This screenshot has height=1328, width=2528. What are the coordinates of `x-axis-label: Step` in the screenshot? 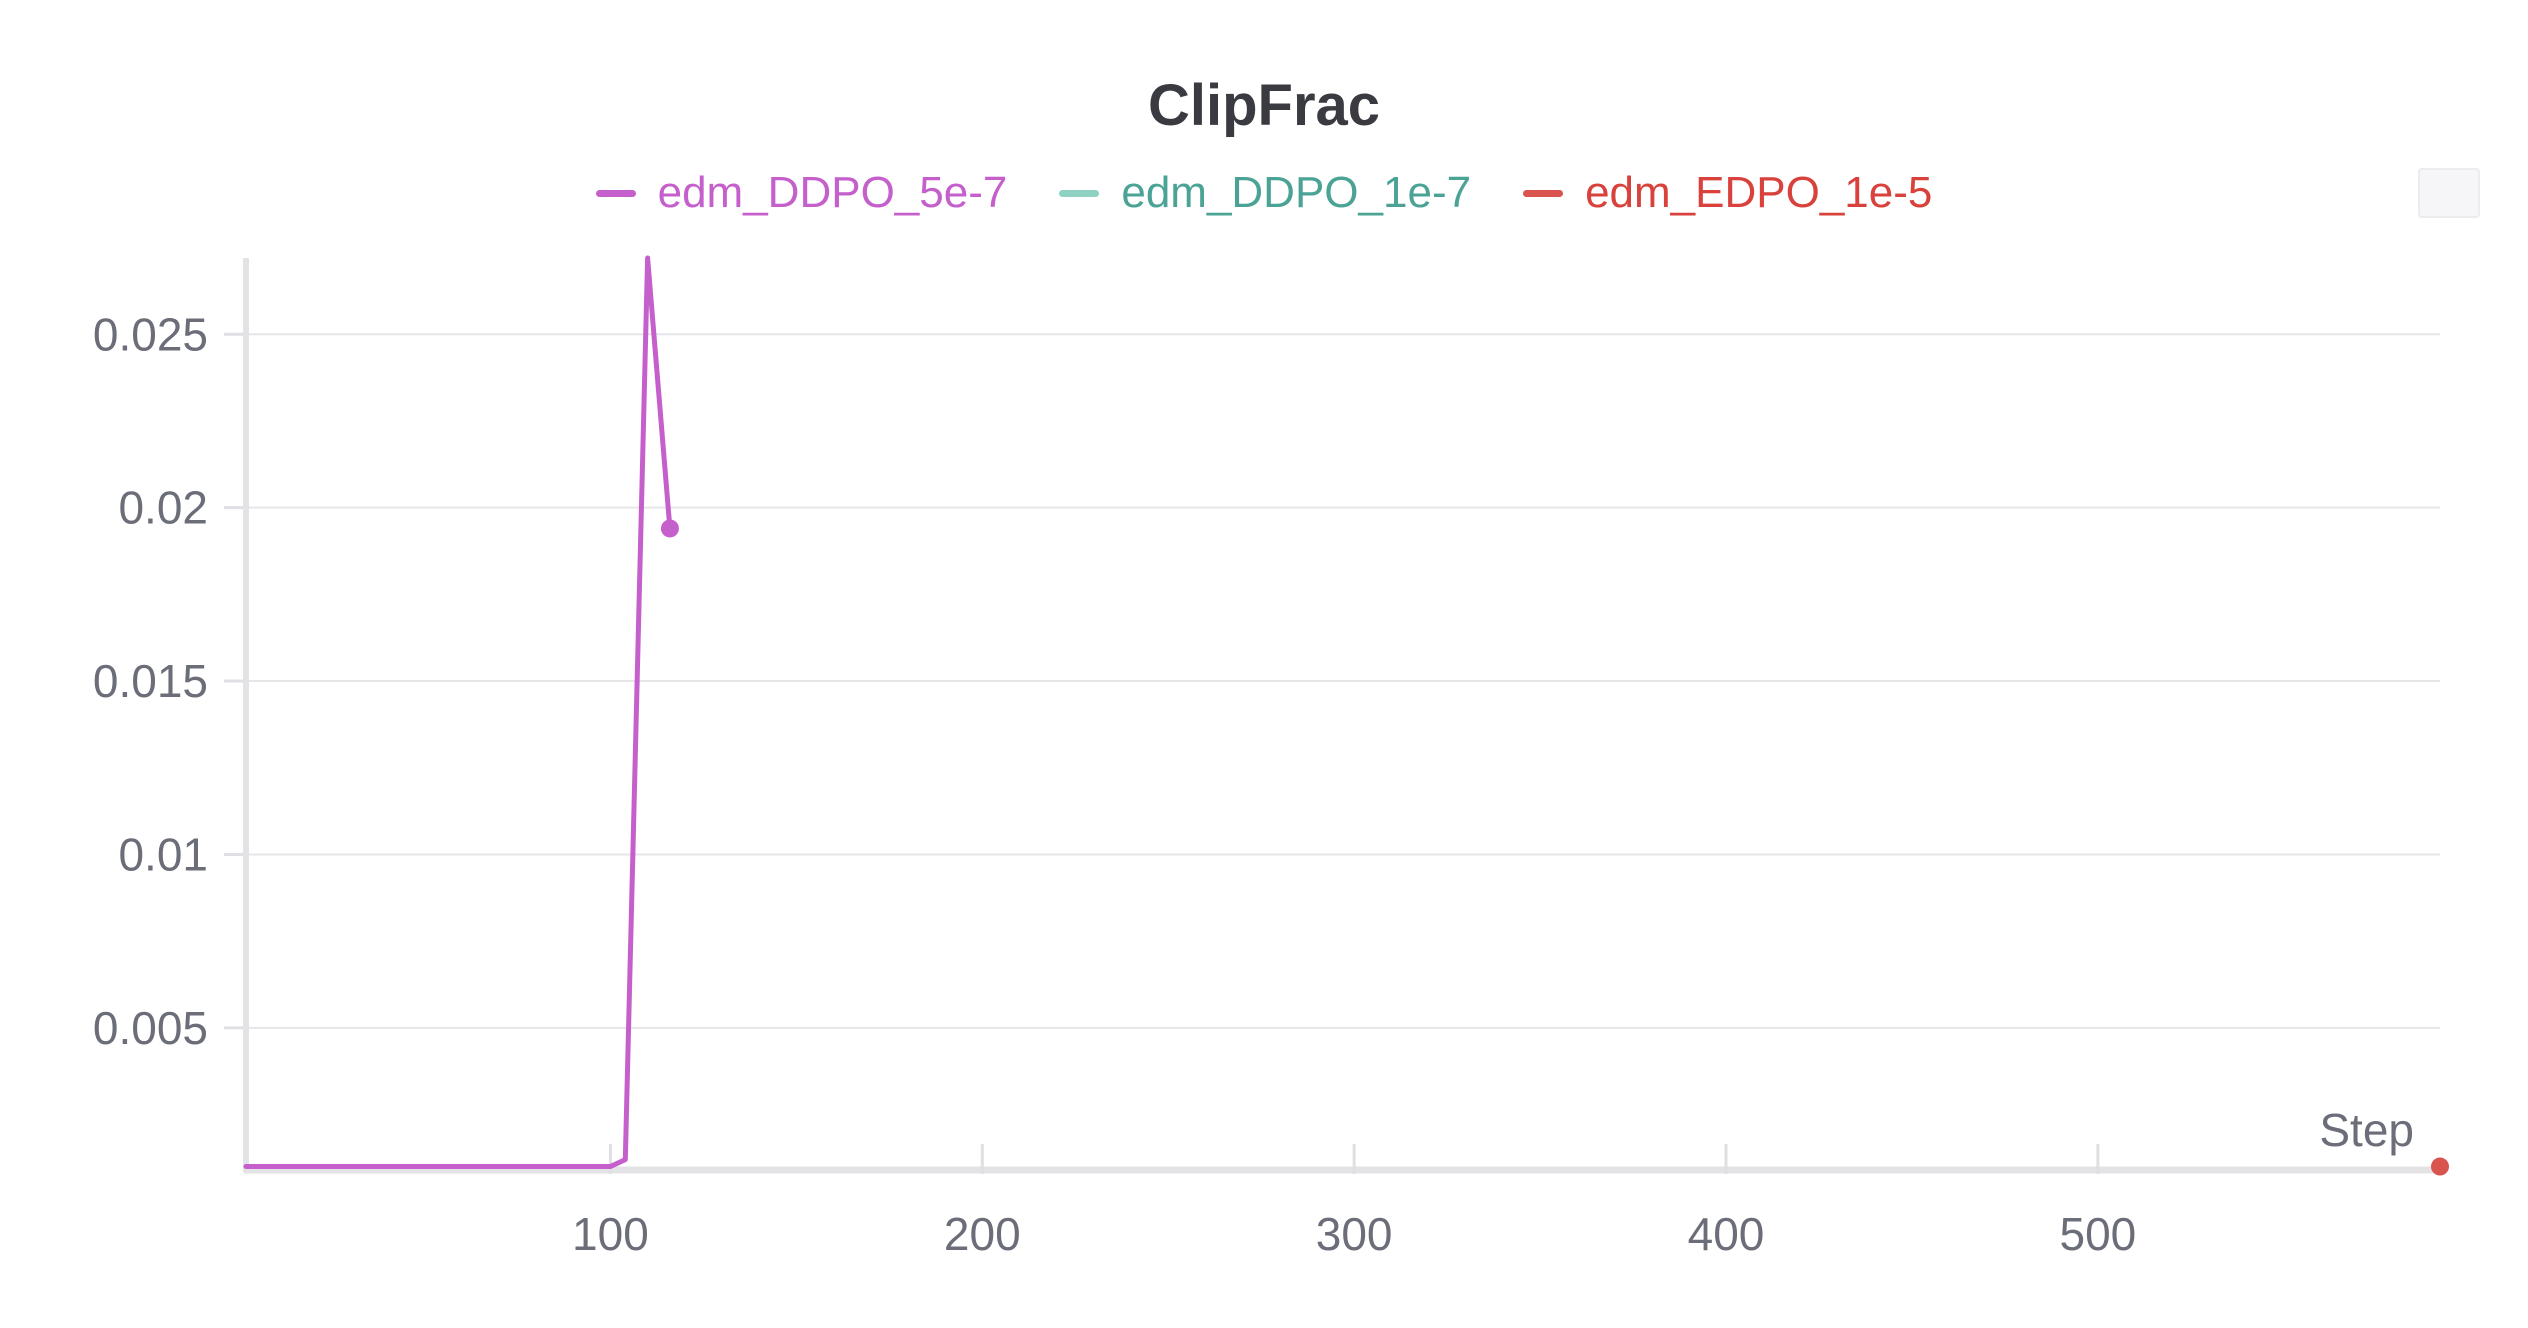 It's located at (2366, 1130).